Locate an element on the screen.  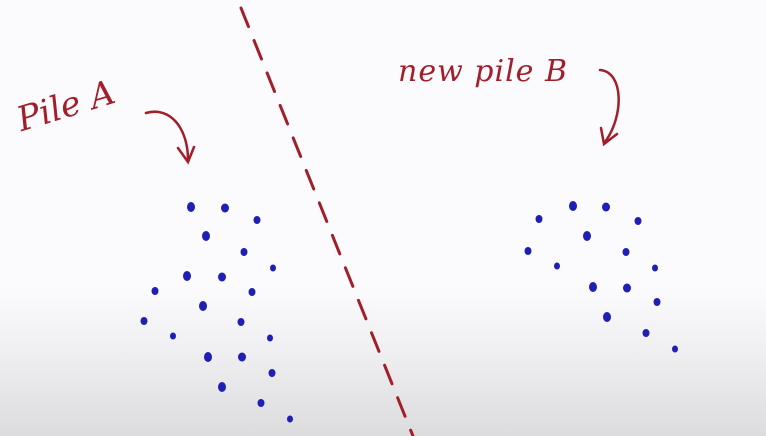
pile-b-dots is located at coordinates (601, 277).